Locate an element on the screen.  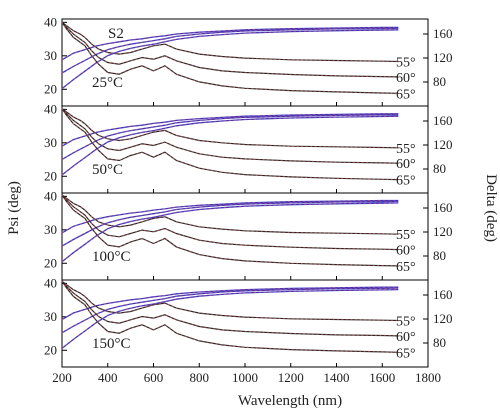
x-axis-label: Wavelength (nm) is located at coordinates (290, 401).